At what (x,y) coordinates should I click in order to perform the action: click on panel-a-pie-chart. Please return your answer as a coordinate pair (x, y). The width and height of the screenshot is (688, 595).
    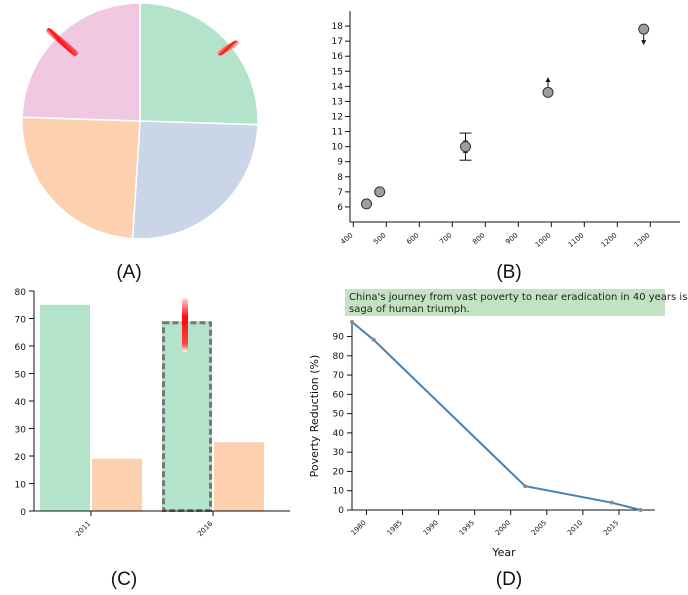
    Looking at the image, I should click on (140, 121).